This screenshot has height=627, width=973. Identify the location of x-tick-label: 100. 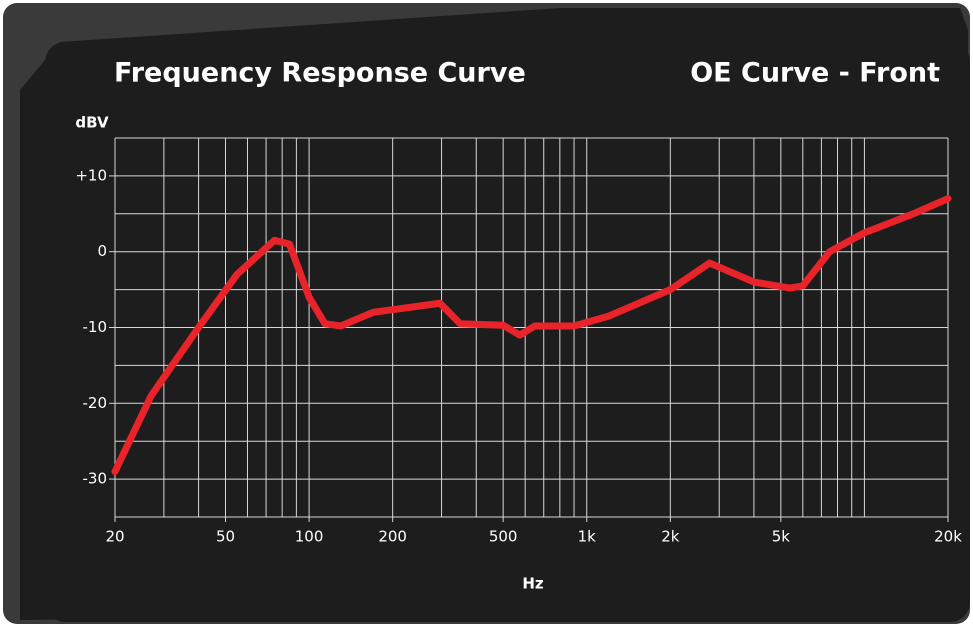
(309, 537).